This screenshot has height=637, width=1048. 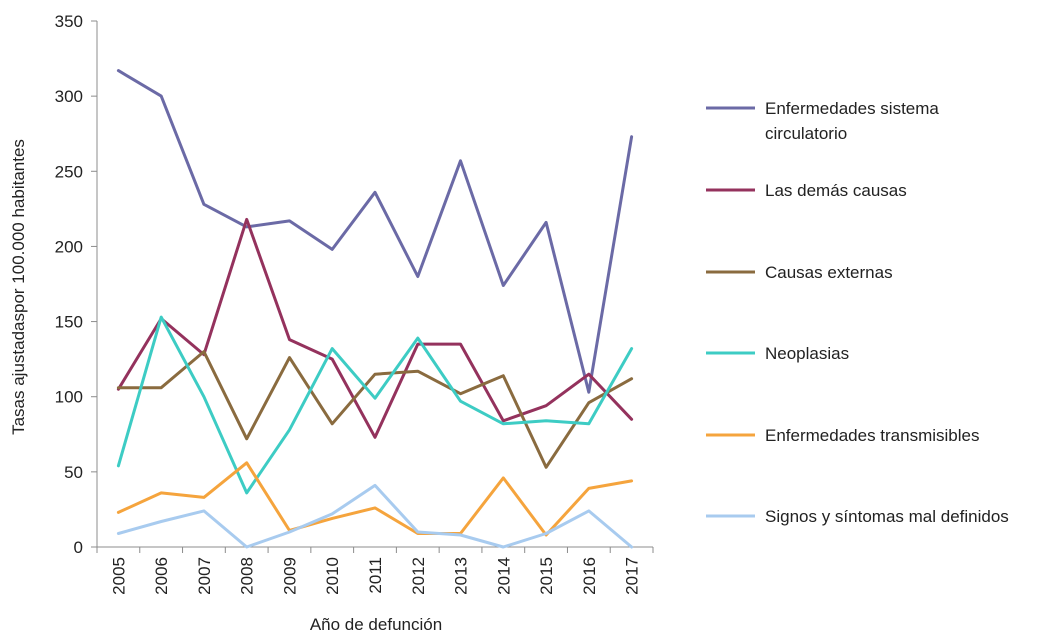 What do you see at coordinates (332, 576) in the screenshot?
I see `x-tick-label: 2010` at bounding box center [332, 576].